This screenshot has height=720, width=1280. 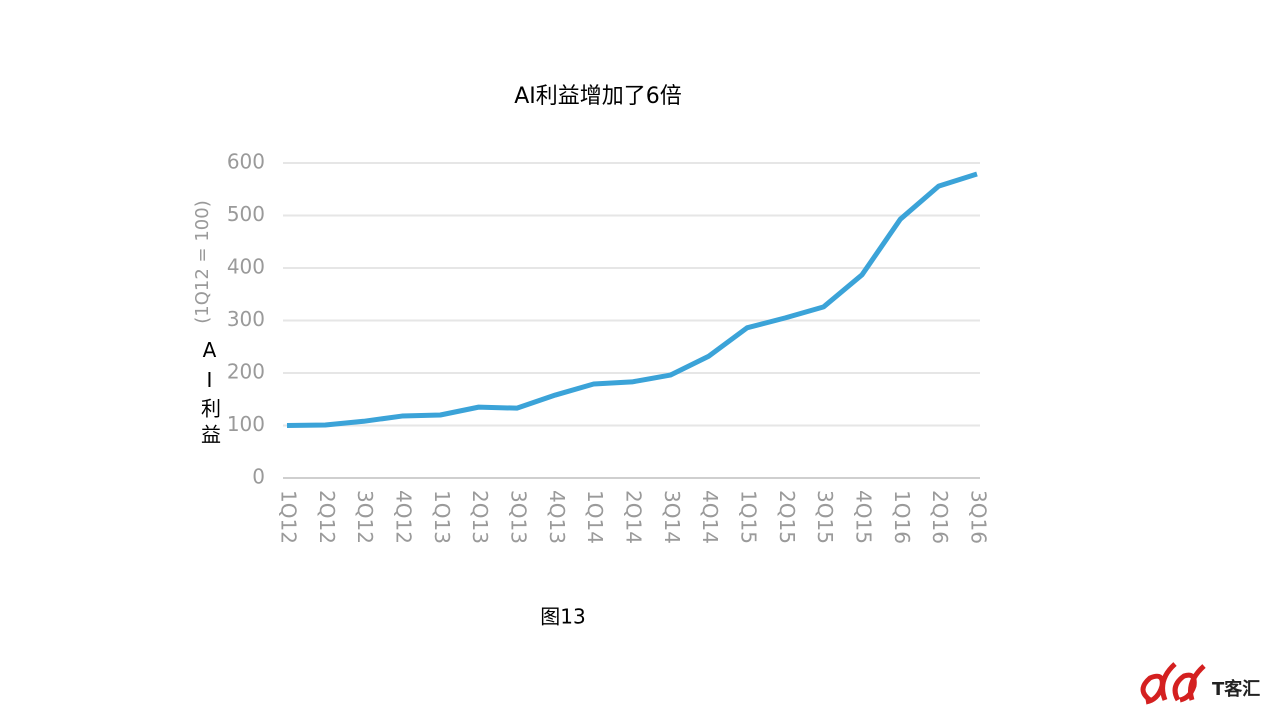 I want to click on logo: T客汇, so click(x=1200, y=683).